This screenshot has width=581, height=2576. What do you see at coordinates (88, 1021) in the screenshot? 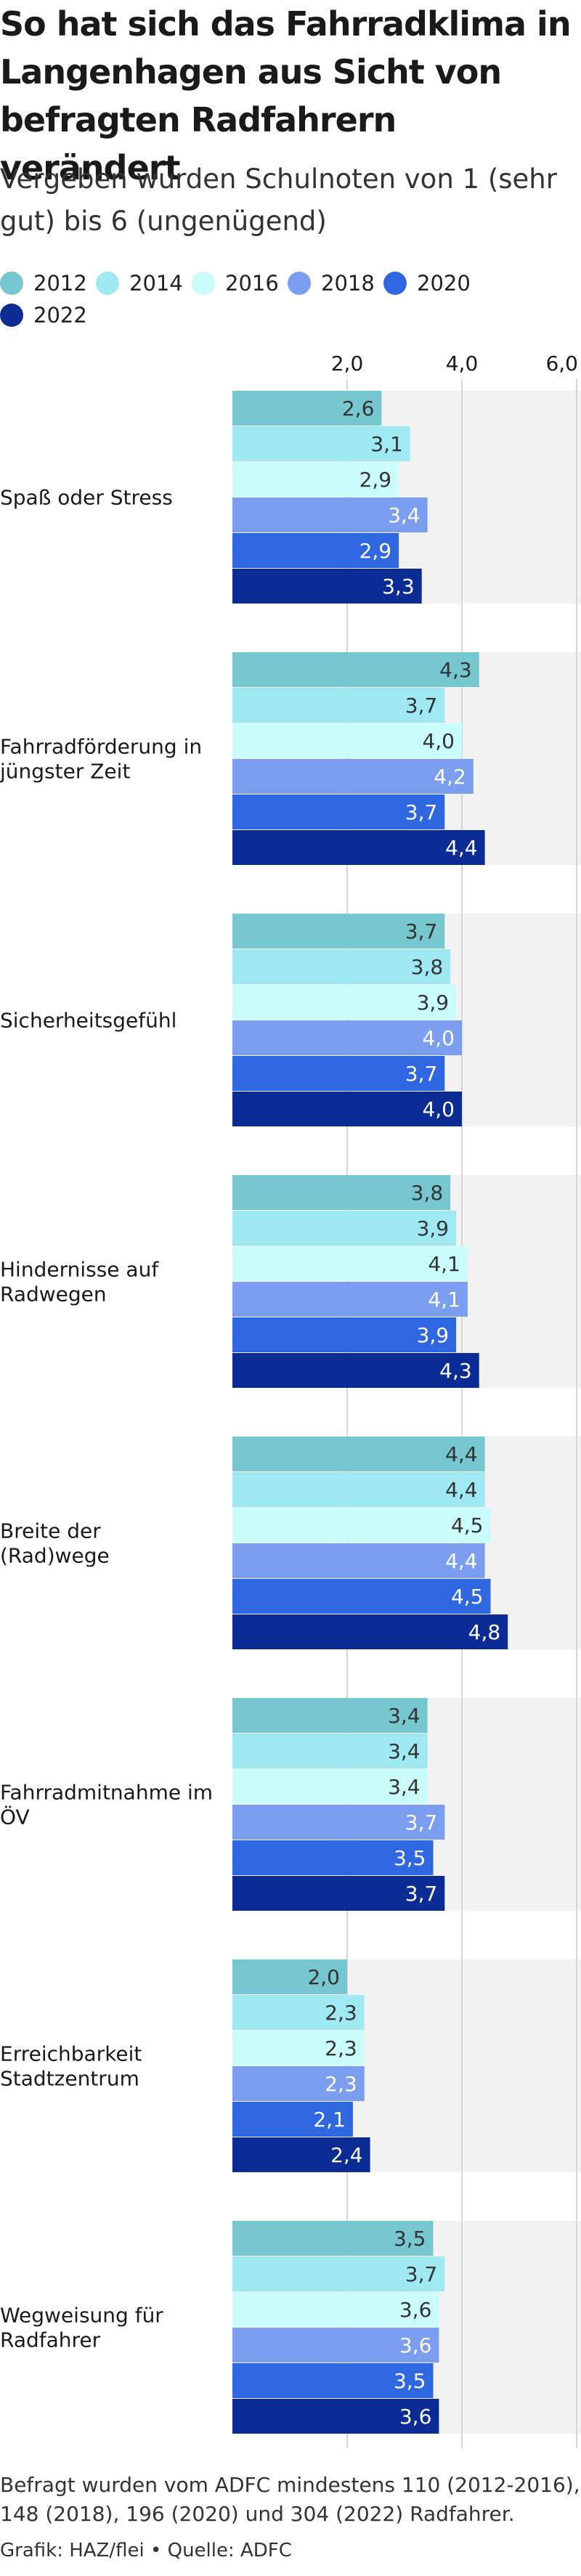
I see `category-label: Sicherheitsgefühl` at bounding box center [88, 1021].